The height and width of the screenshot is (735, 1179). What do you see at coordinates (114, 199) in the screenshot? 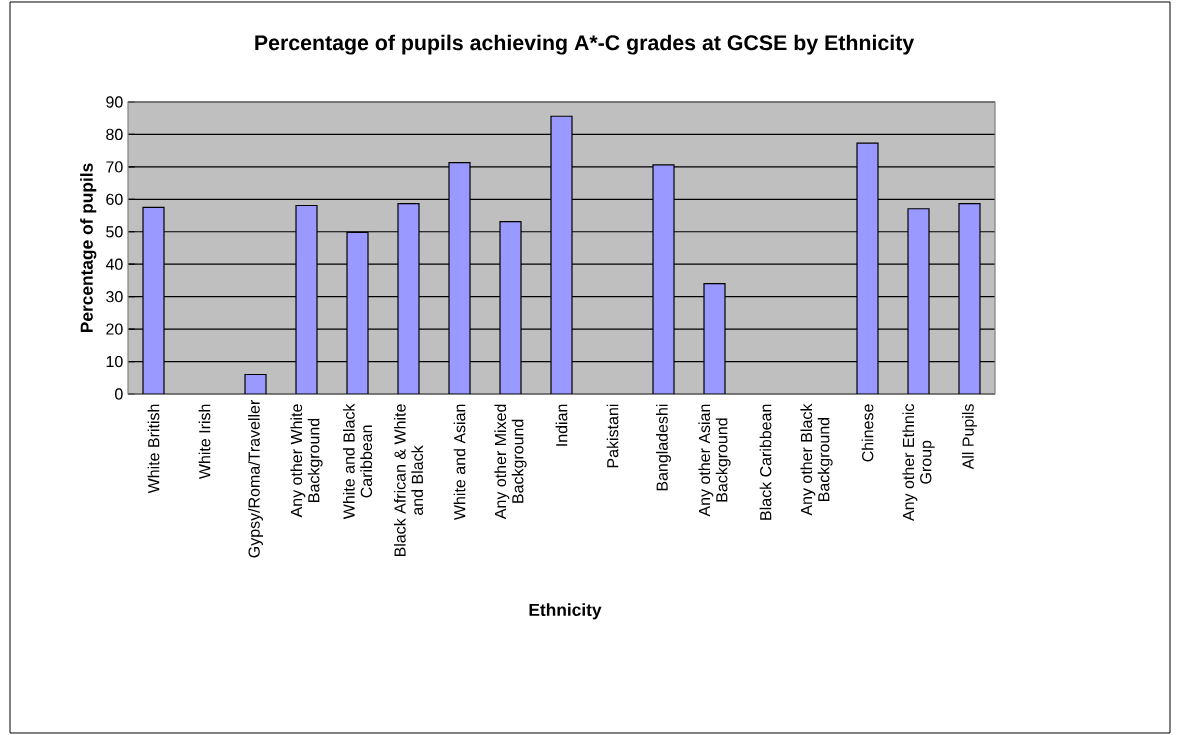
I see `y-tick-label: 60` at bounding box center [114, 199].